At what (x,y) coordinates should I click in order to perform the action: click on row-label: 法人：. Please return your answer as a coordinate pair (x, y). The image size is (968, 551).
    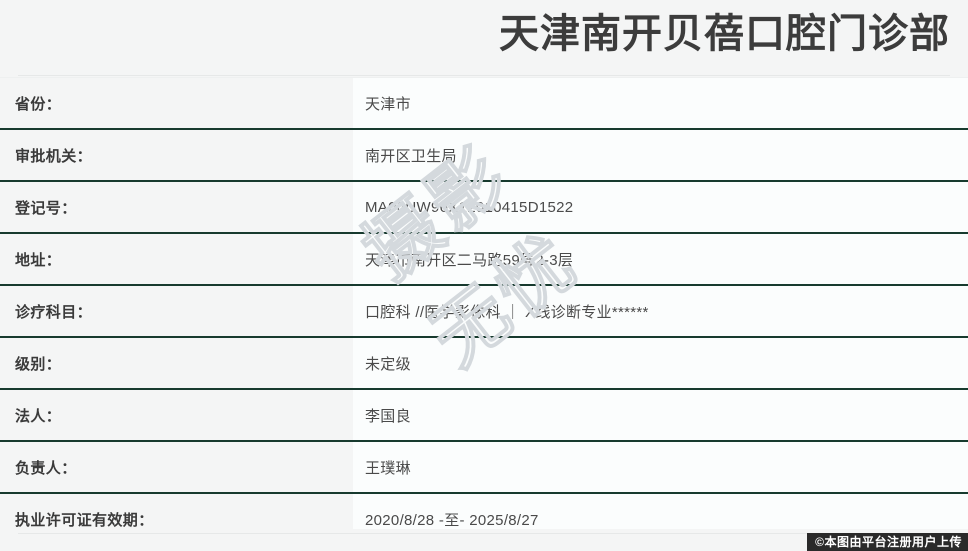
    Looking at the image, I should click on (176, 415).